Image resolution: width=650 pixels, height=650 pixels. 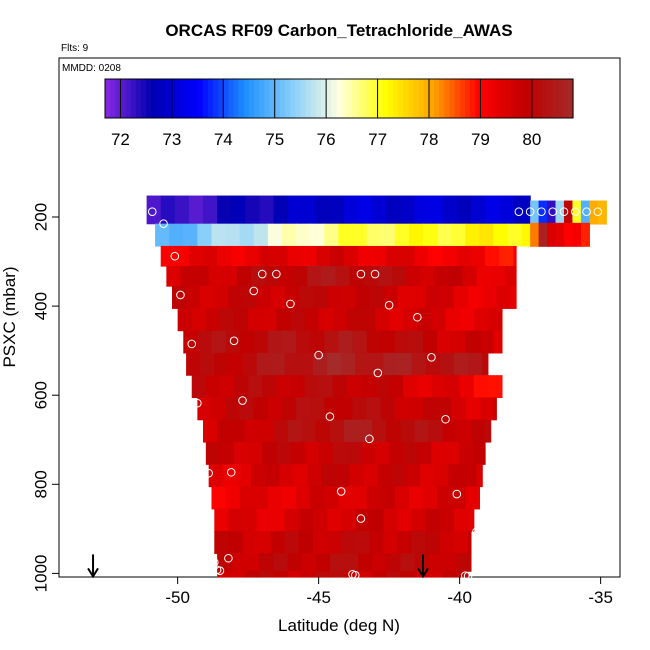 I want to click on y-tick-label: 400, so click(x=41, y=306).